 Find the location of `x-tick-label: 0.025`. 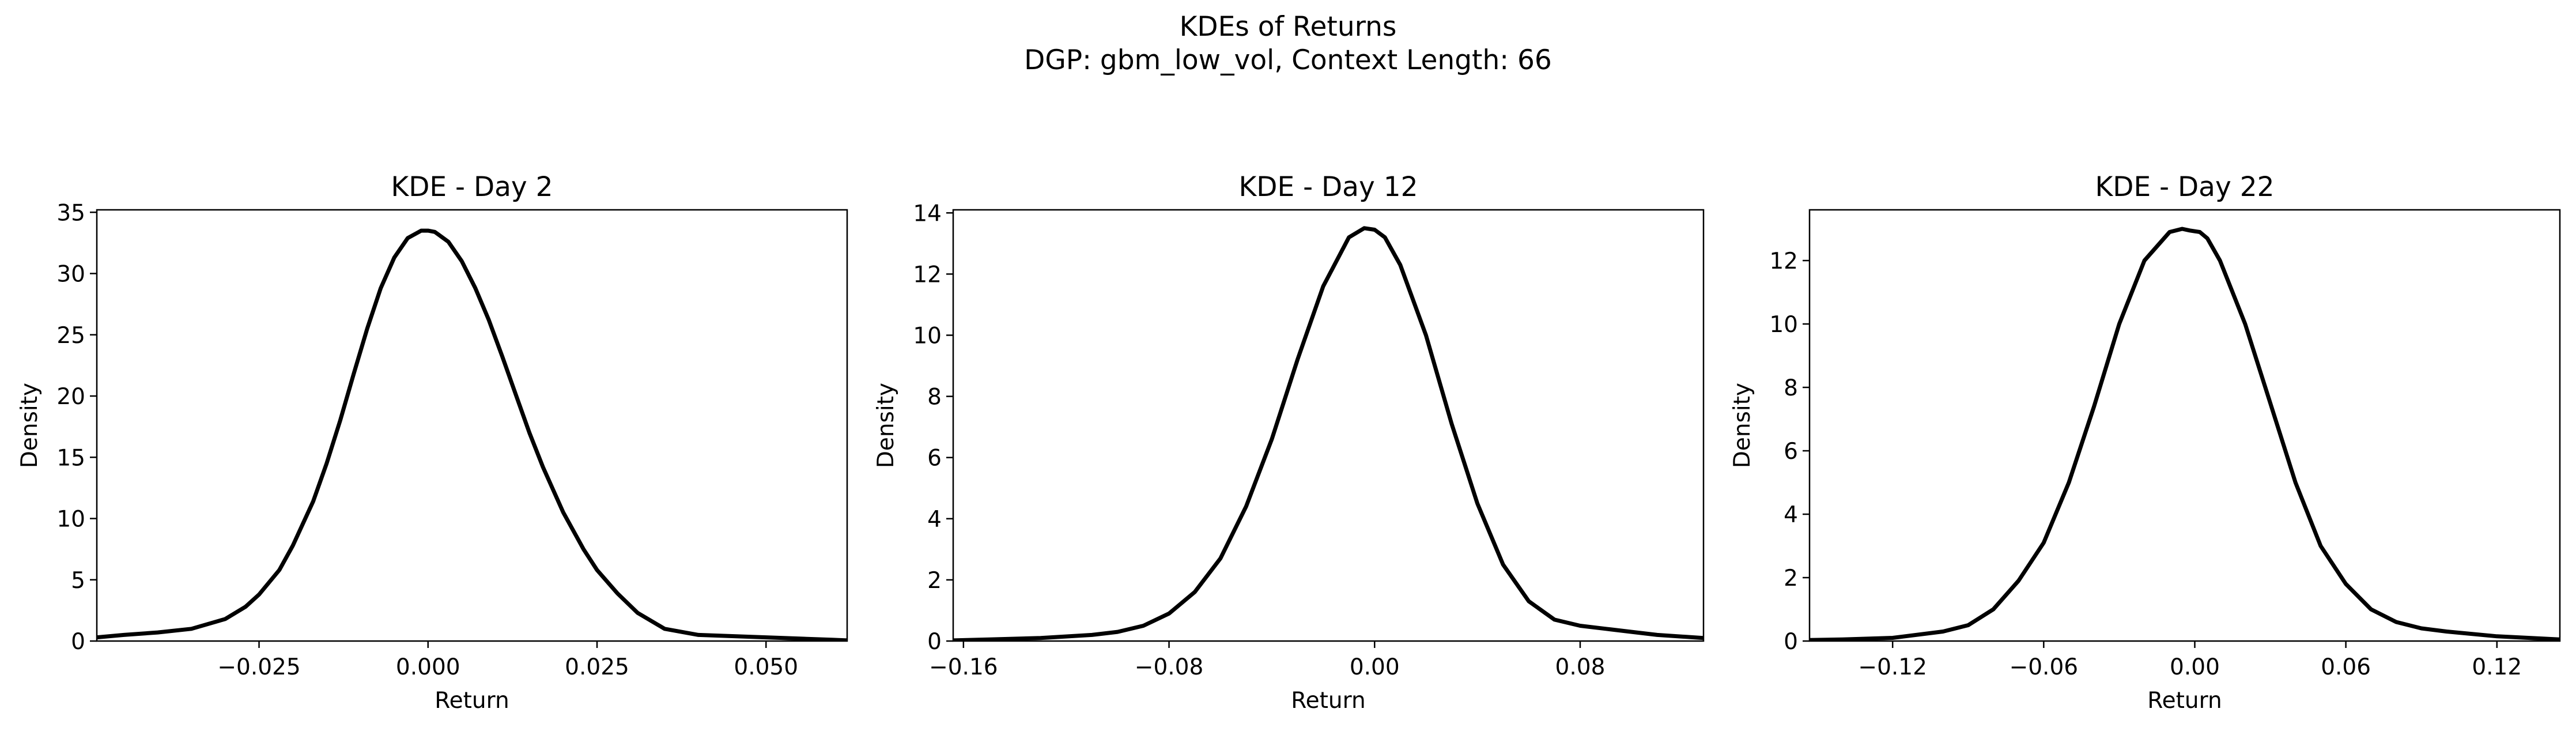

x-tick-label: 0.025 is located at coordinates (597, 667).